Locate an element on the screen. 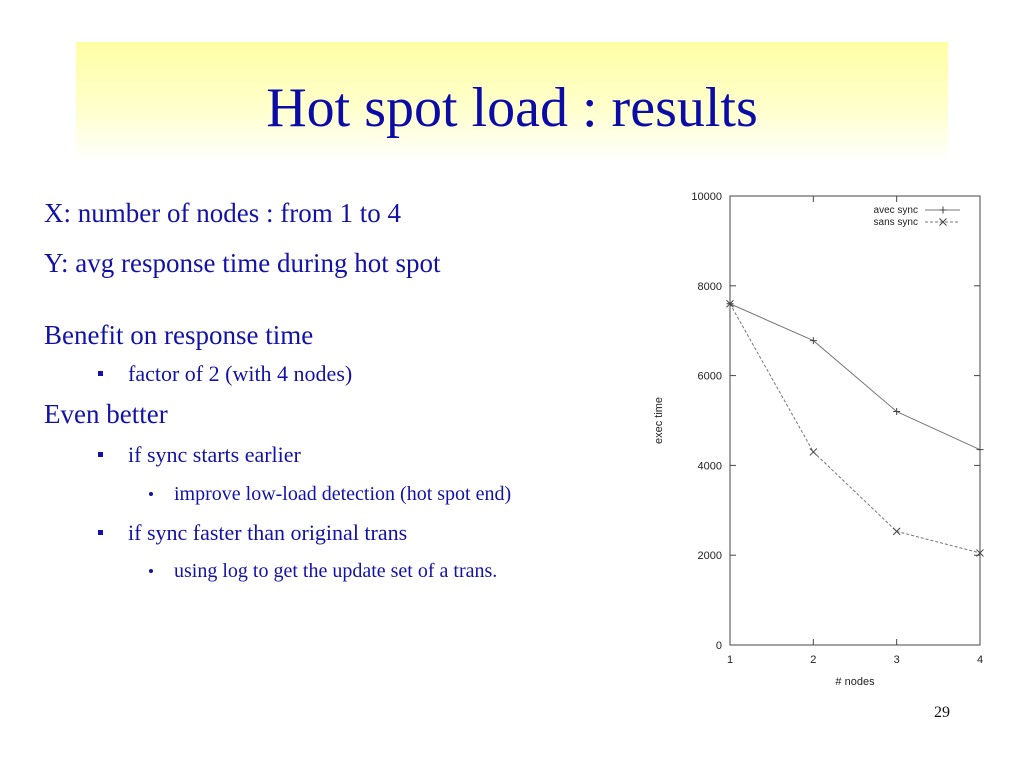 Image resolution: width=1024 pixels, height=768 pixels. y-tick-label: 2000 is located at coordinates (710, 556).